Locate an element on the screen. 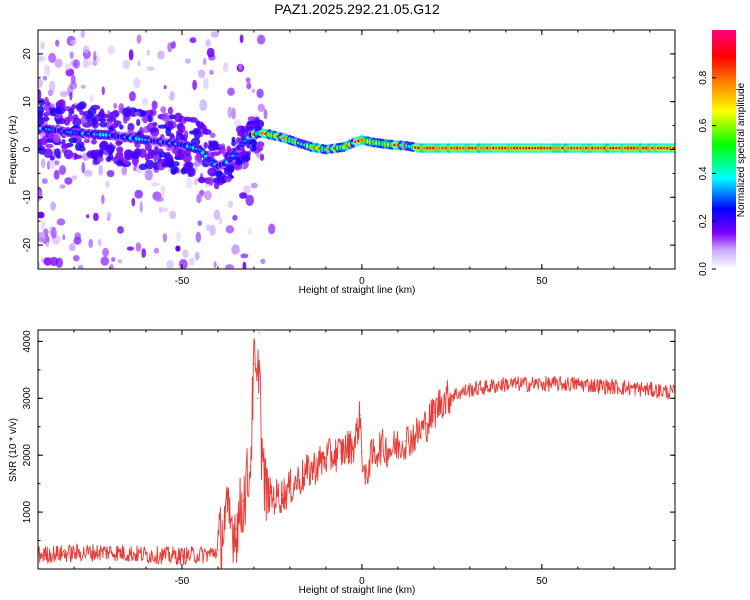  spectrogram-x-axis-label: Height of straight line (km) is located at coordinates (357, 290).